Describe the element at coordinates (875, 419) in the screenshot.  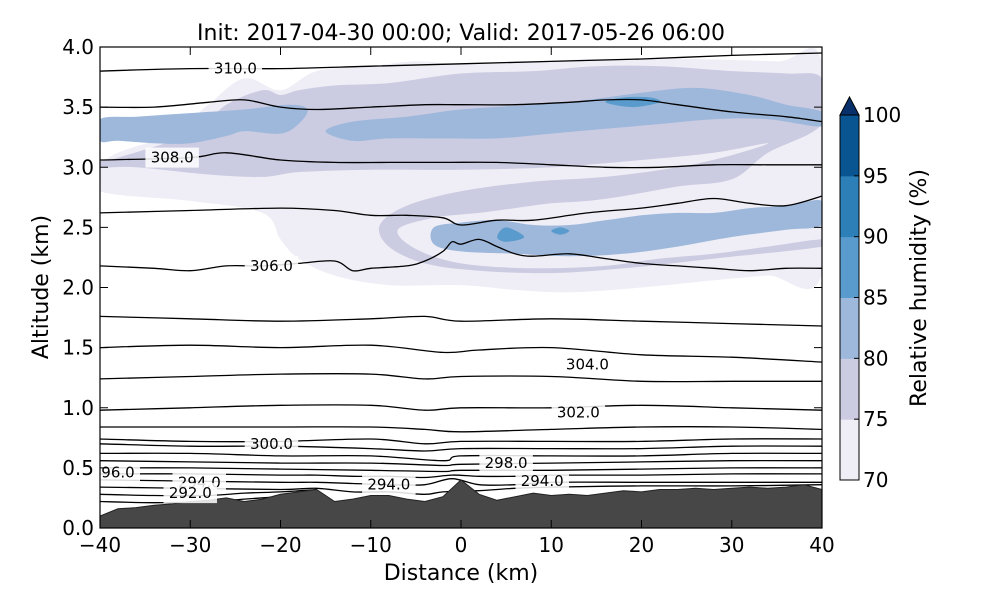
I see `colorbar-tick-label-1: 75` at that location.